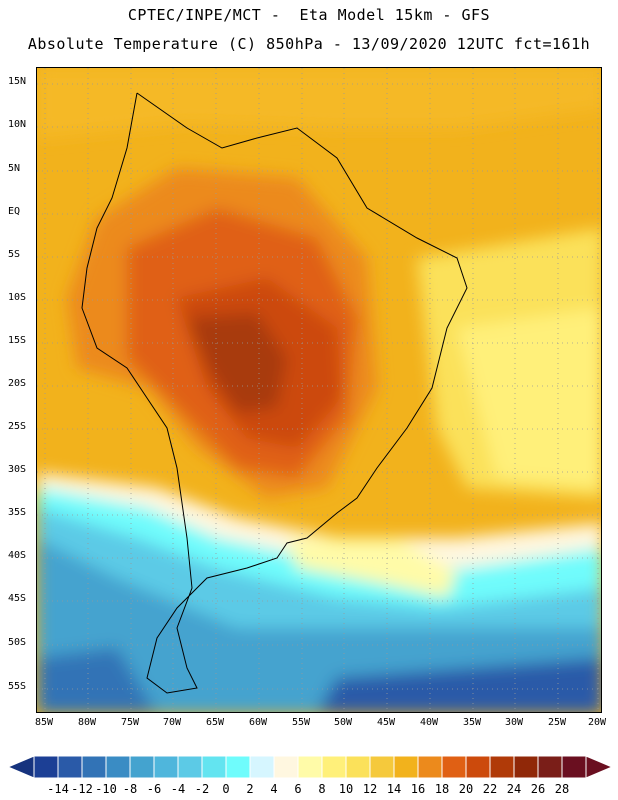  Describe the element at coordinates (17, 297) in the screenshot. I see `latitude-label: 10S` at that location.